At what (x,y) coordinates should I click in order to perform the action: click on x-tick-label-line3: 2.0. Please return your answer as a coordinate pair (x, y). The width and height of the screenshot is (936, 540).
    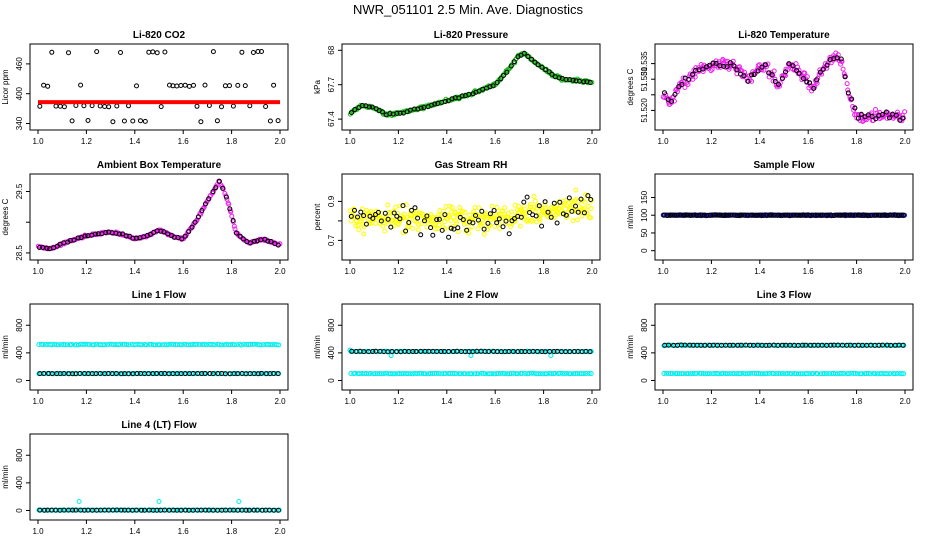
    Looking at the image, I should click on (905, 401).